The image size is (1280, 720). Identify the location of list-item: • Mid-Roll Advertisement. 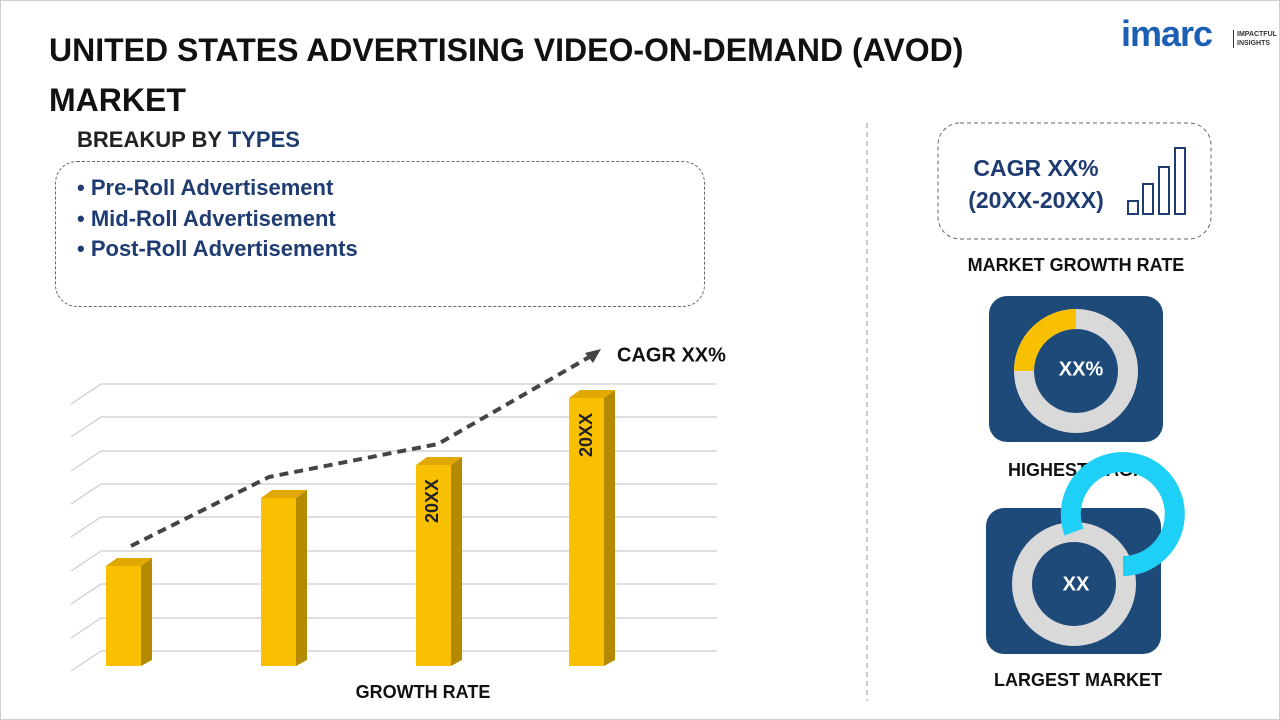
(206, 218).